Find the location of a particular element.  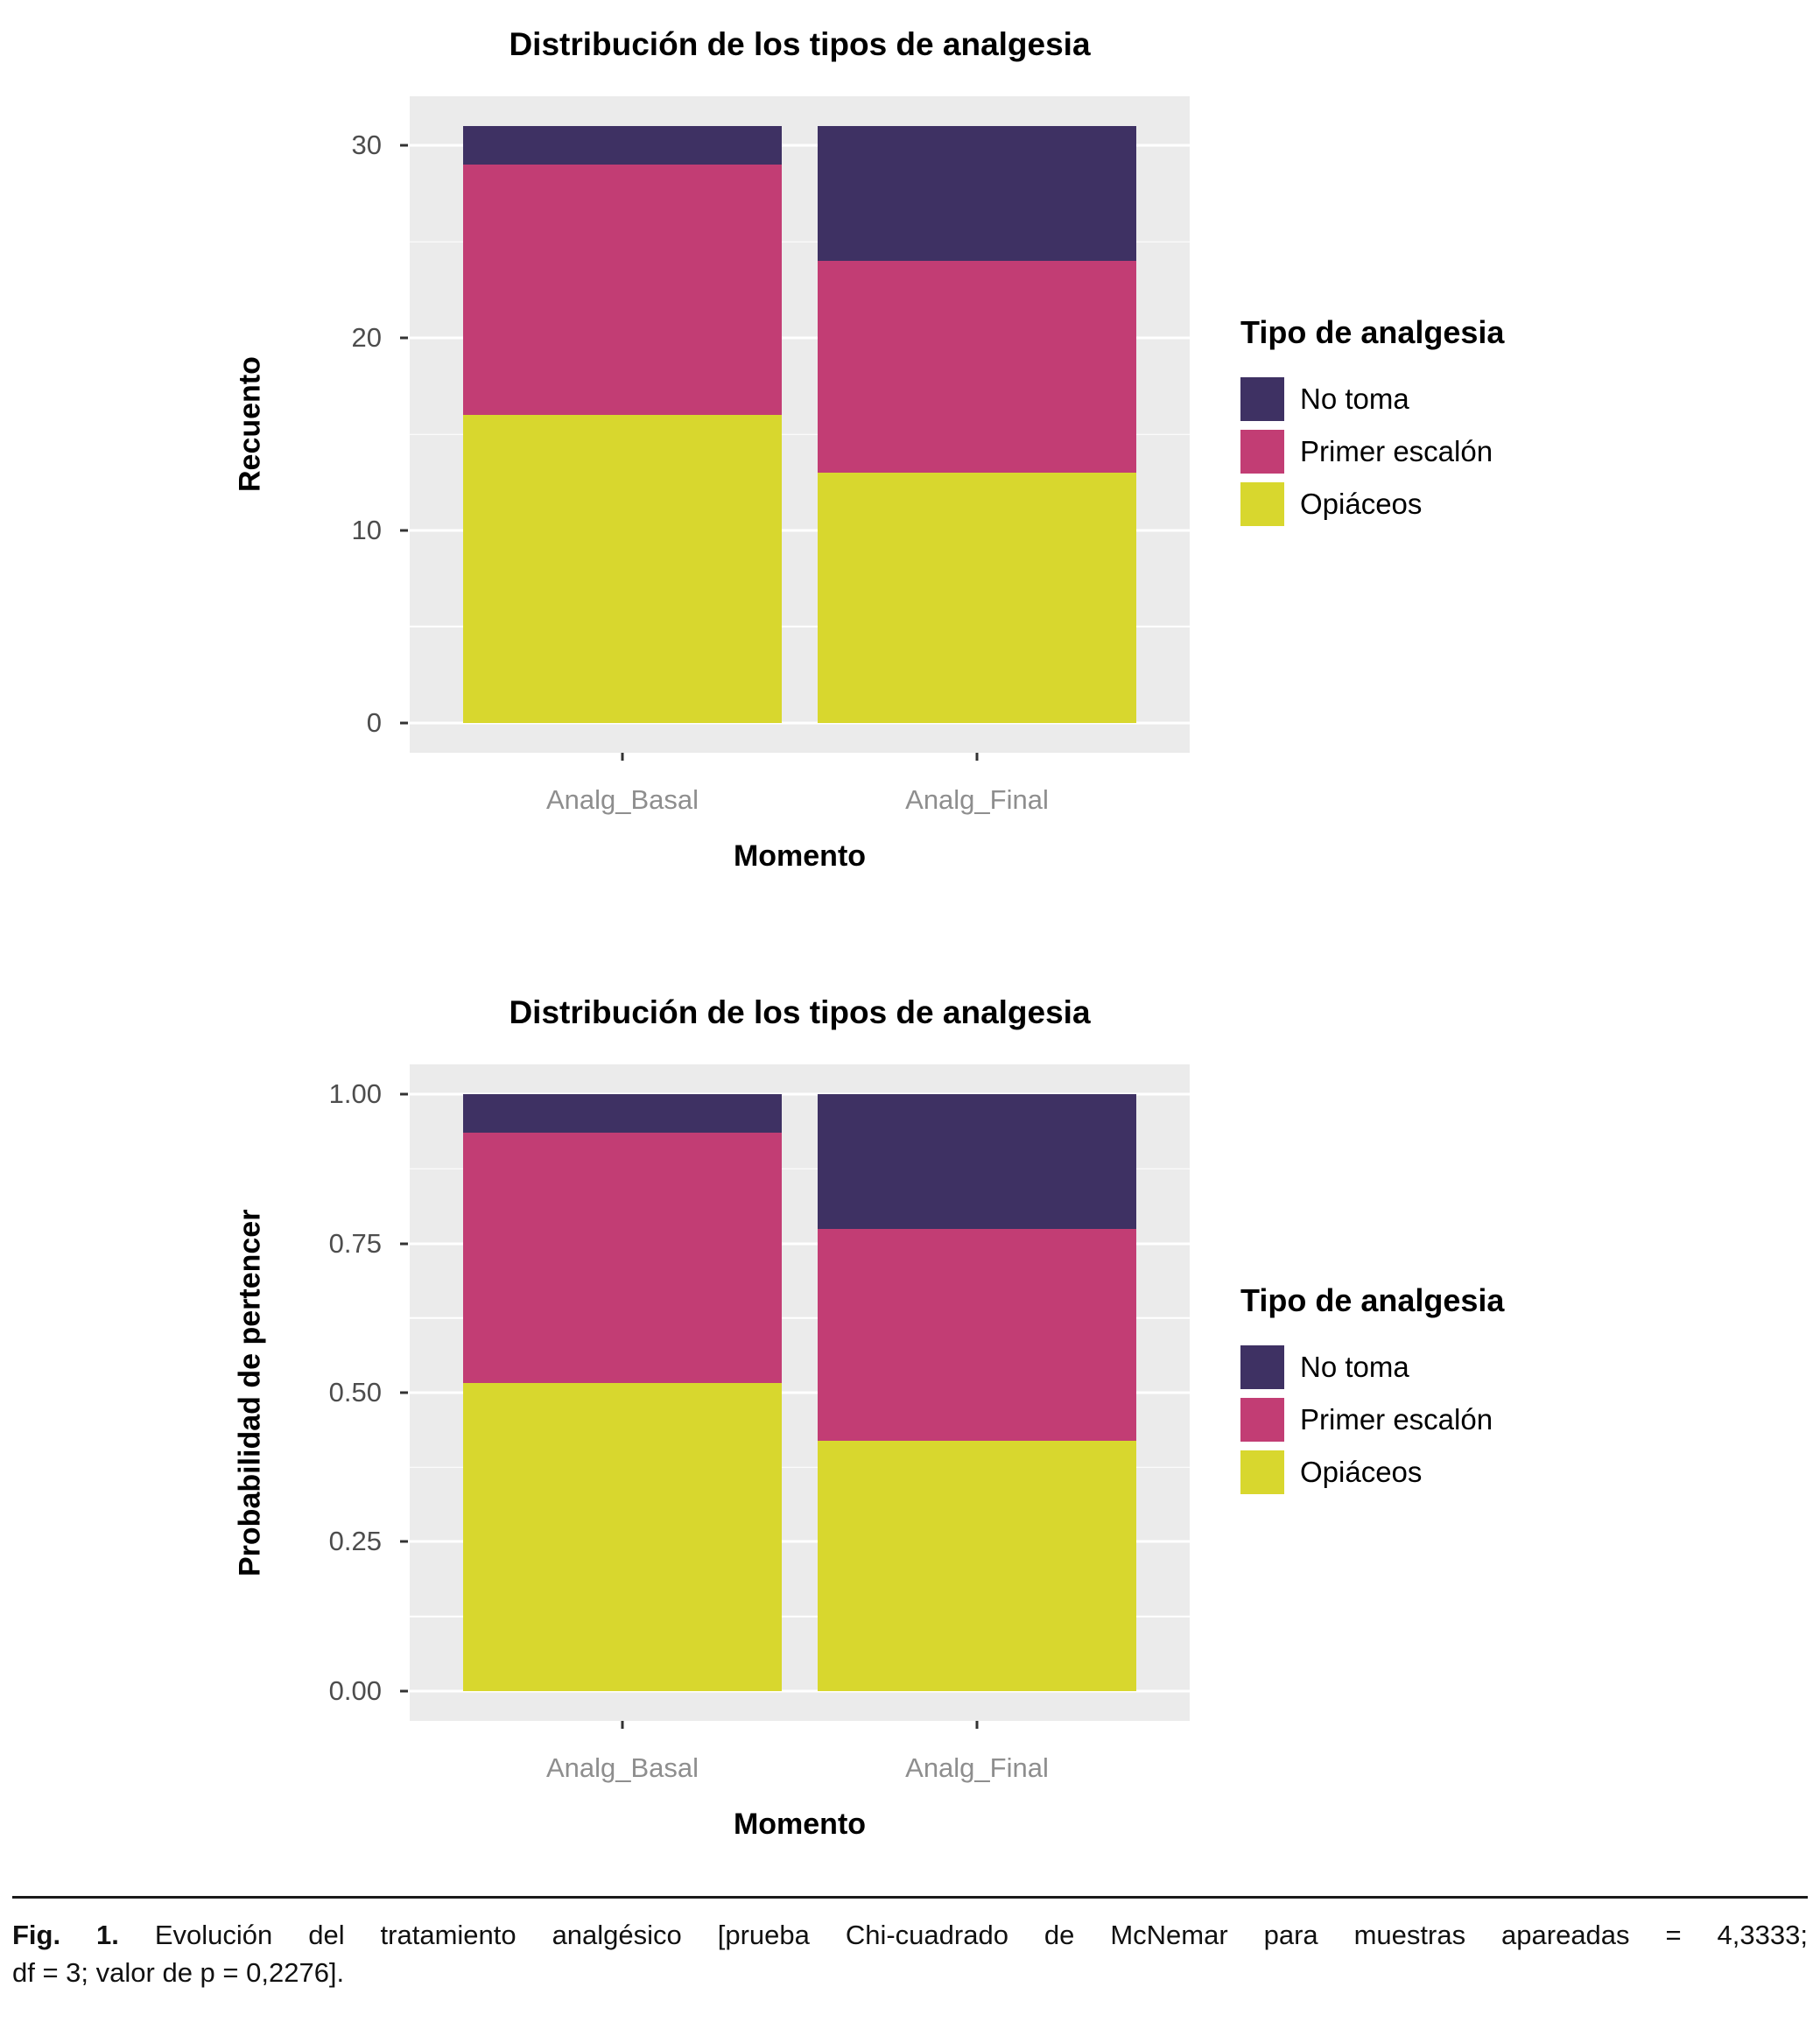

y-tick-label: 1.00 is located at coordinates (355, 1094).